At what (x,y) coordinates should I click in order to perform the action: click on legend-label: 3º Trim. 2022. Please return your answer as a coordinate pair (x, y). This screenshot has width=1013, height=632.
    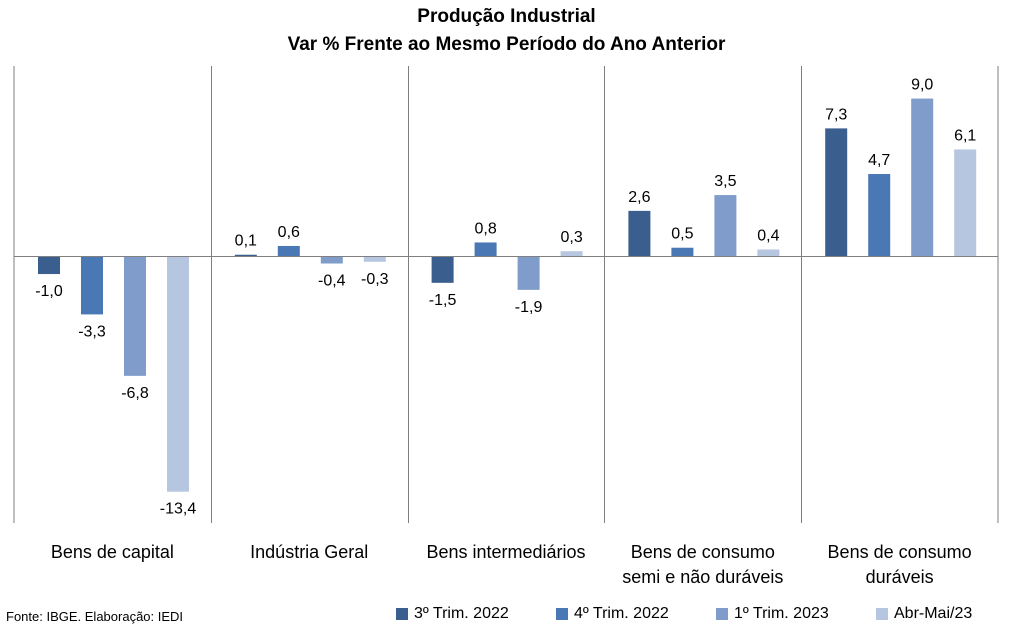
    Looking at the image, I should click on (461, 613).